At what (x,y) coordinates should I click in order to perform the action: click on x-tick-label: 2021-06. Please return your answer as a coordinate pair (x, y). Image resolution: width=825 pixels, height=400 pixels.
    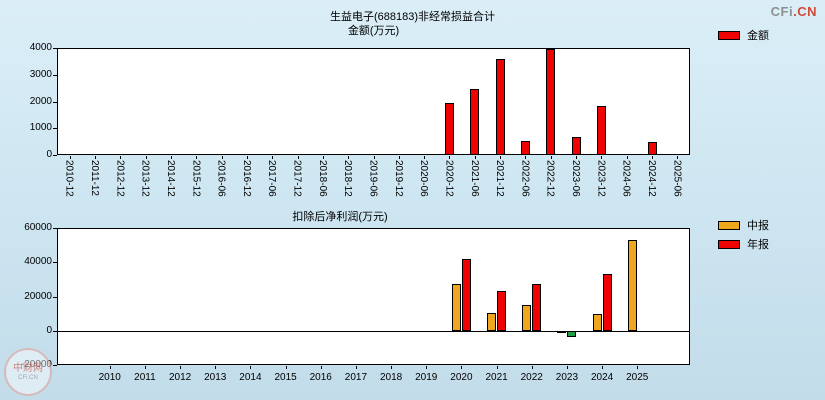
    Looking at the image, I should click on (474, 178).